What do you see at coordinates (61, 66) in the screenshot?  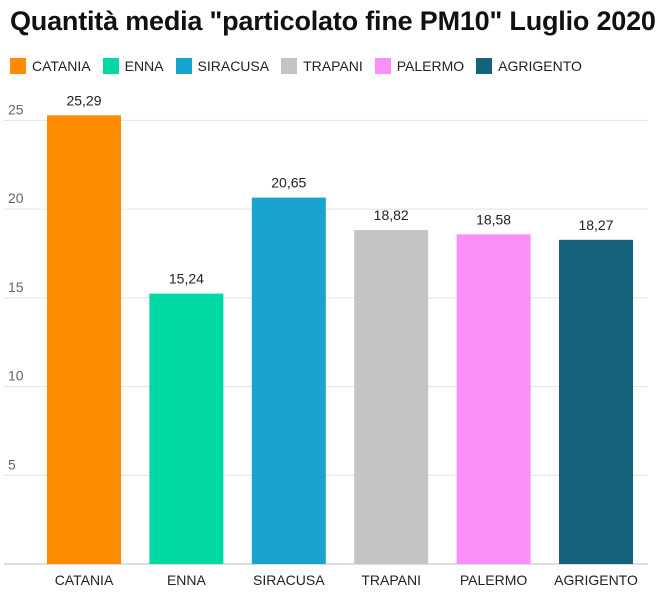 I see `legend-label: CATANIA` at bounding box center [61, 66].